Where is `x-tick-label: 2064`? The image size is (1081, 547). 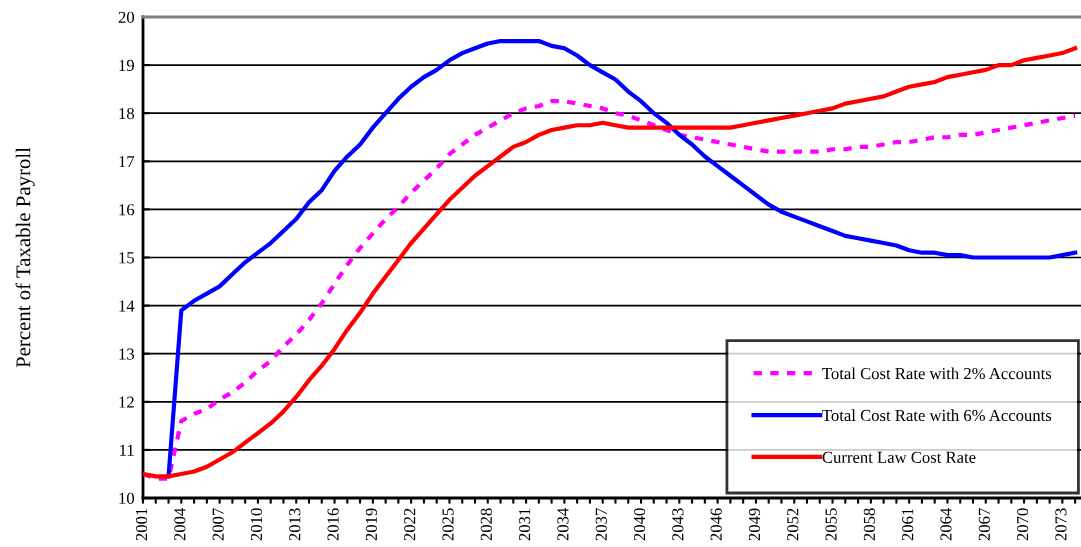 x-tick-label: 2064 is located at coordinates (946, 524).